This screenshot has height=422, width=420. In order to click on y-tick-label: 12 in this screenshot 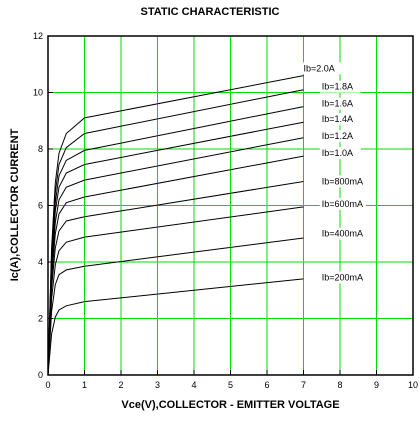, I will do `click(38, 36)`.